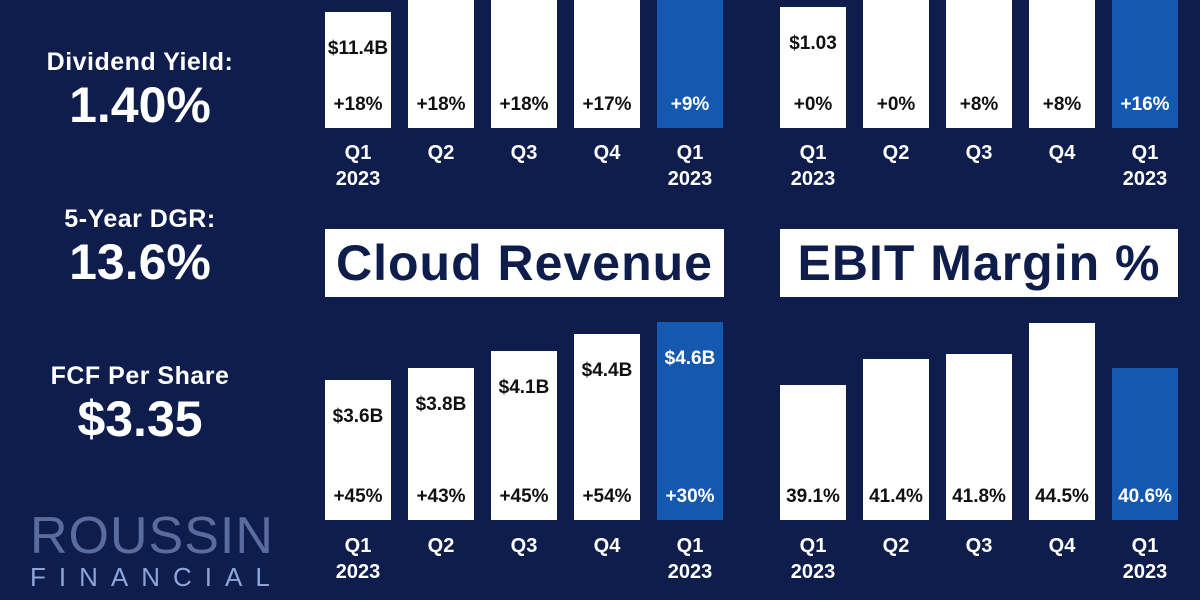 This screenshot has width=1200, height=600. What do you see at coordinates (140, 62) in the screenshot?
I see `stat-label: Dividend Yield:` at bounding box center [140, 62].